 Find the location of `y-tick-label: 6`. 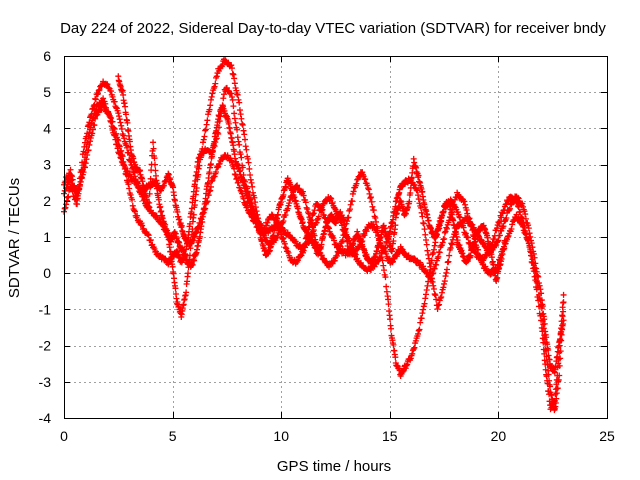

y-tick-label: 6 is located at coordinates (47, 56).